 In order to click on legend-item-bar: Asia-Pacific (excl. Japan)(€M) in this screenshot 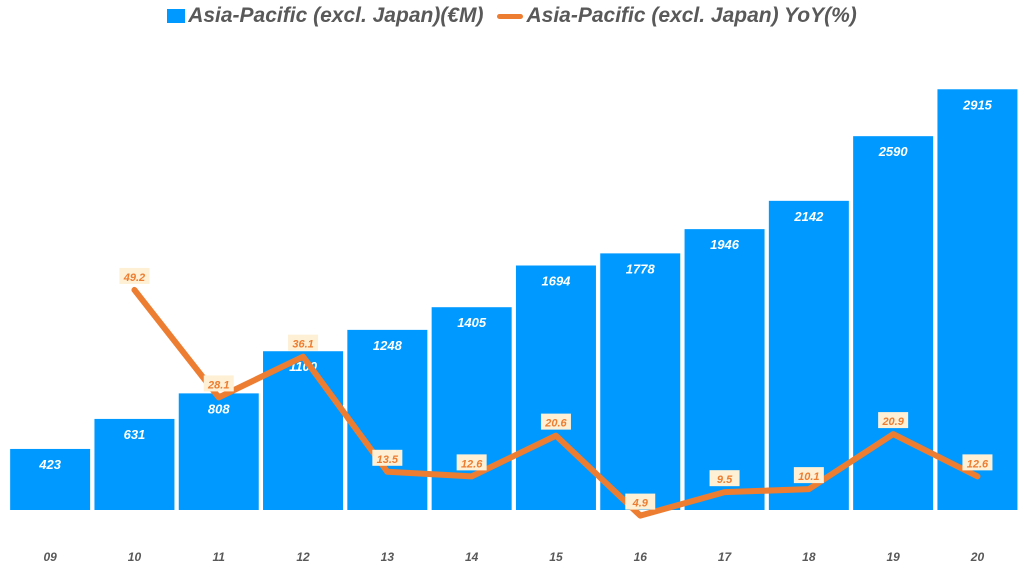, I will do `click(325, 16)`.